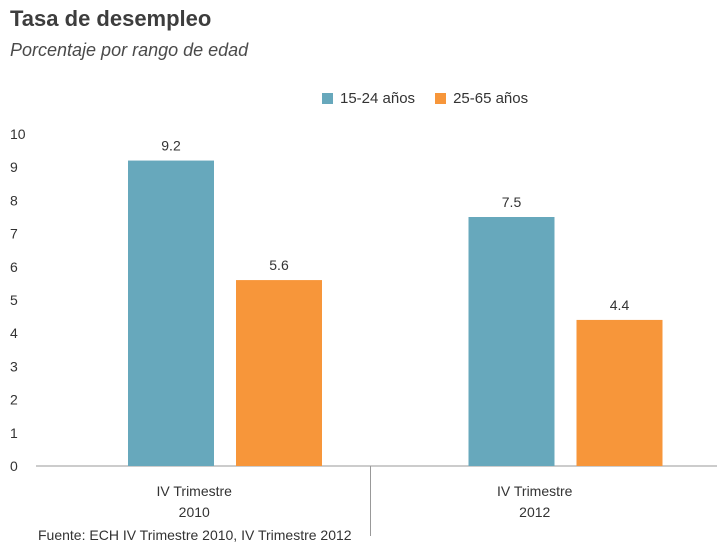  I want to click on data-label-2-series-1: 7.5, so click(512, 202).